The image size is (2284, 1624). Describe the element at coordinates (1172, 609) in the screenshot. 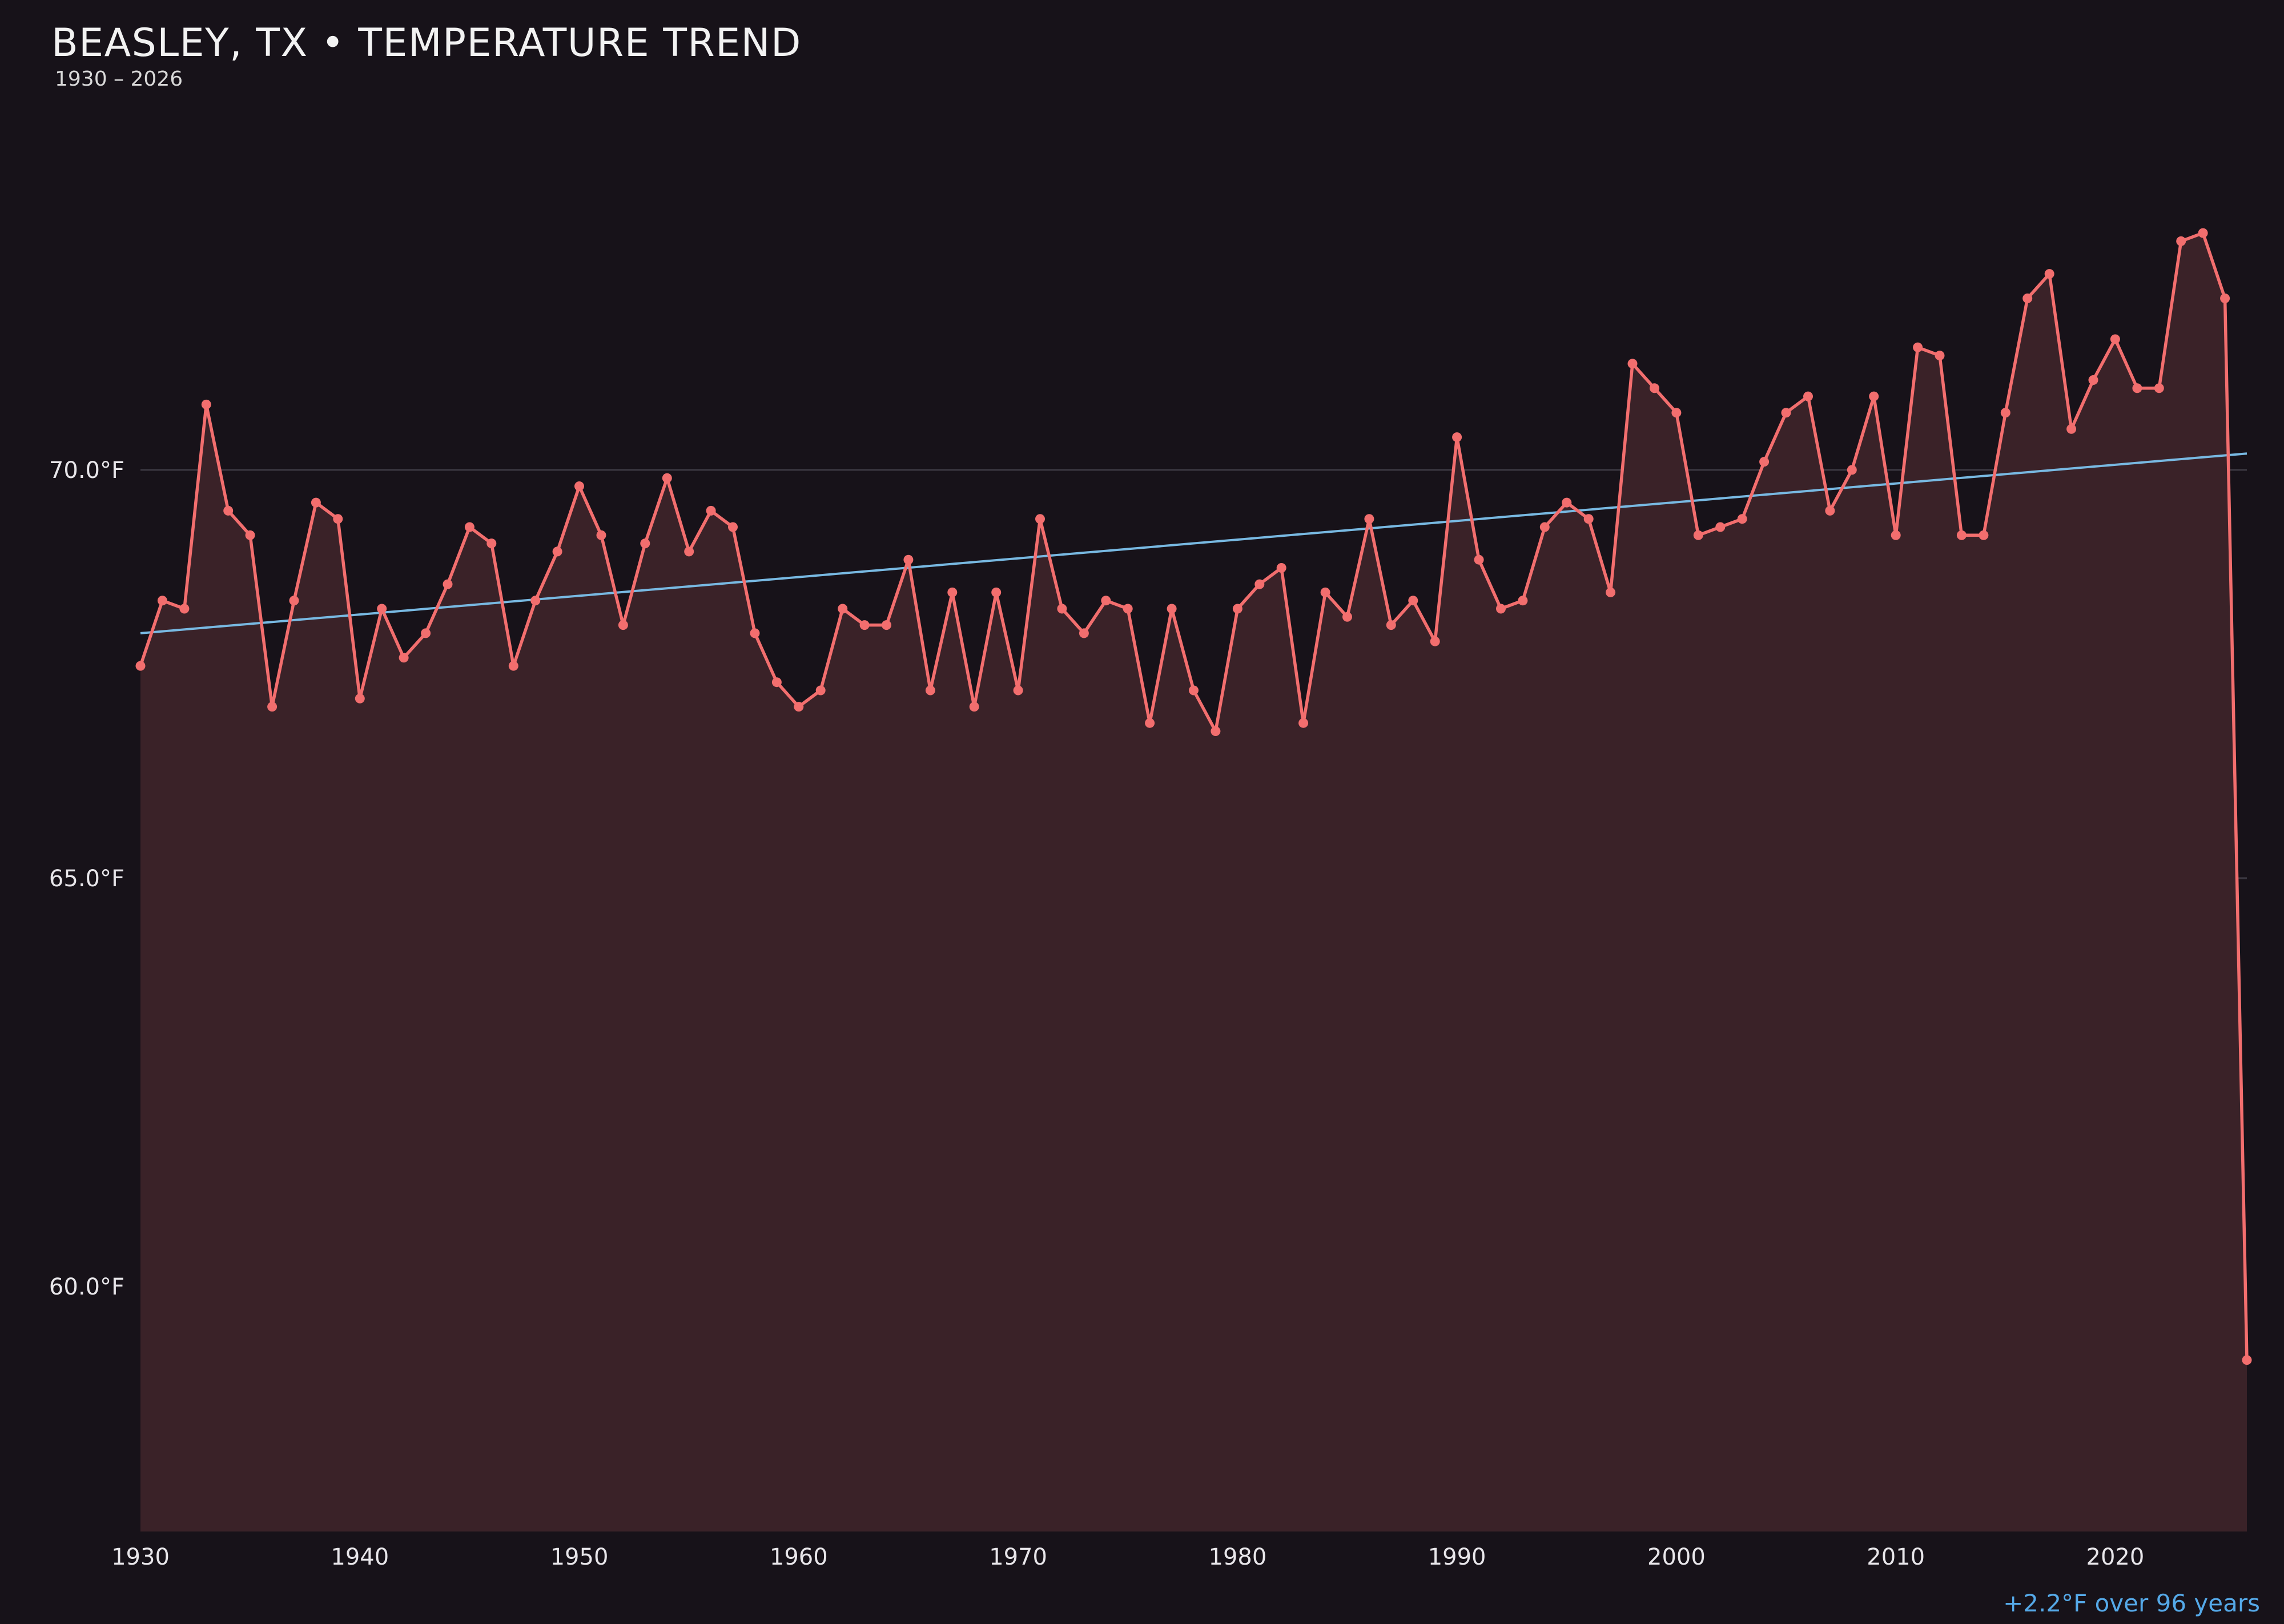

I see `data-point-1977` at that location.